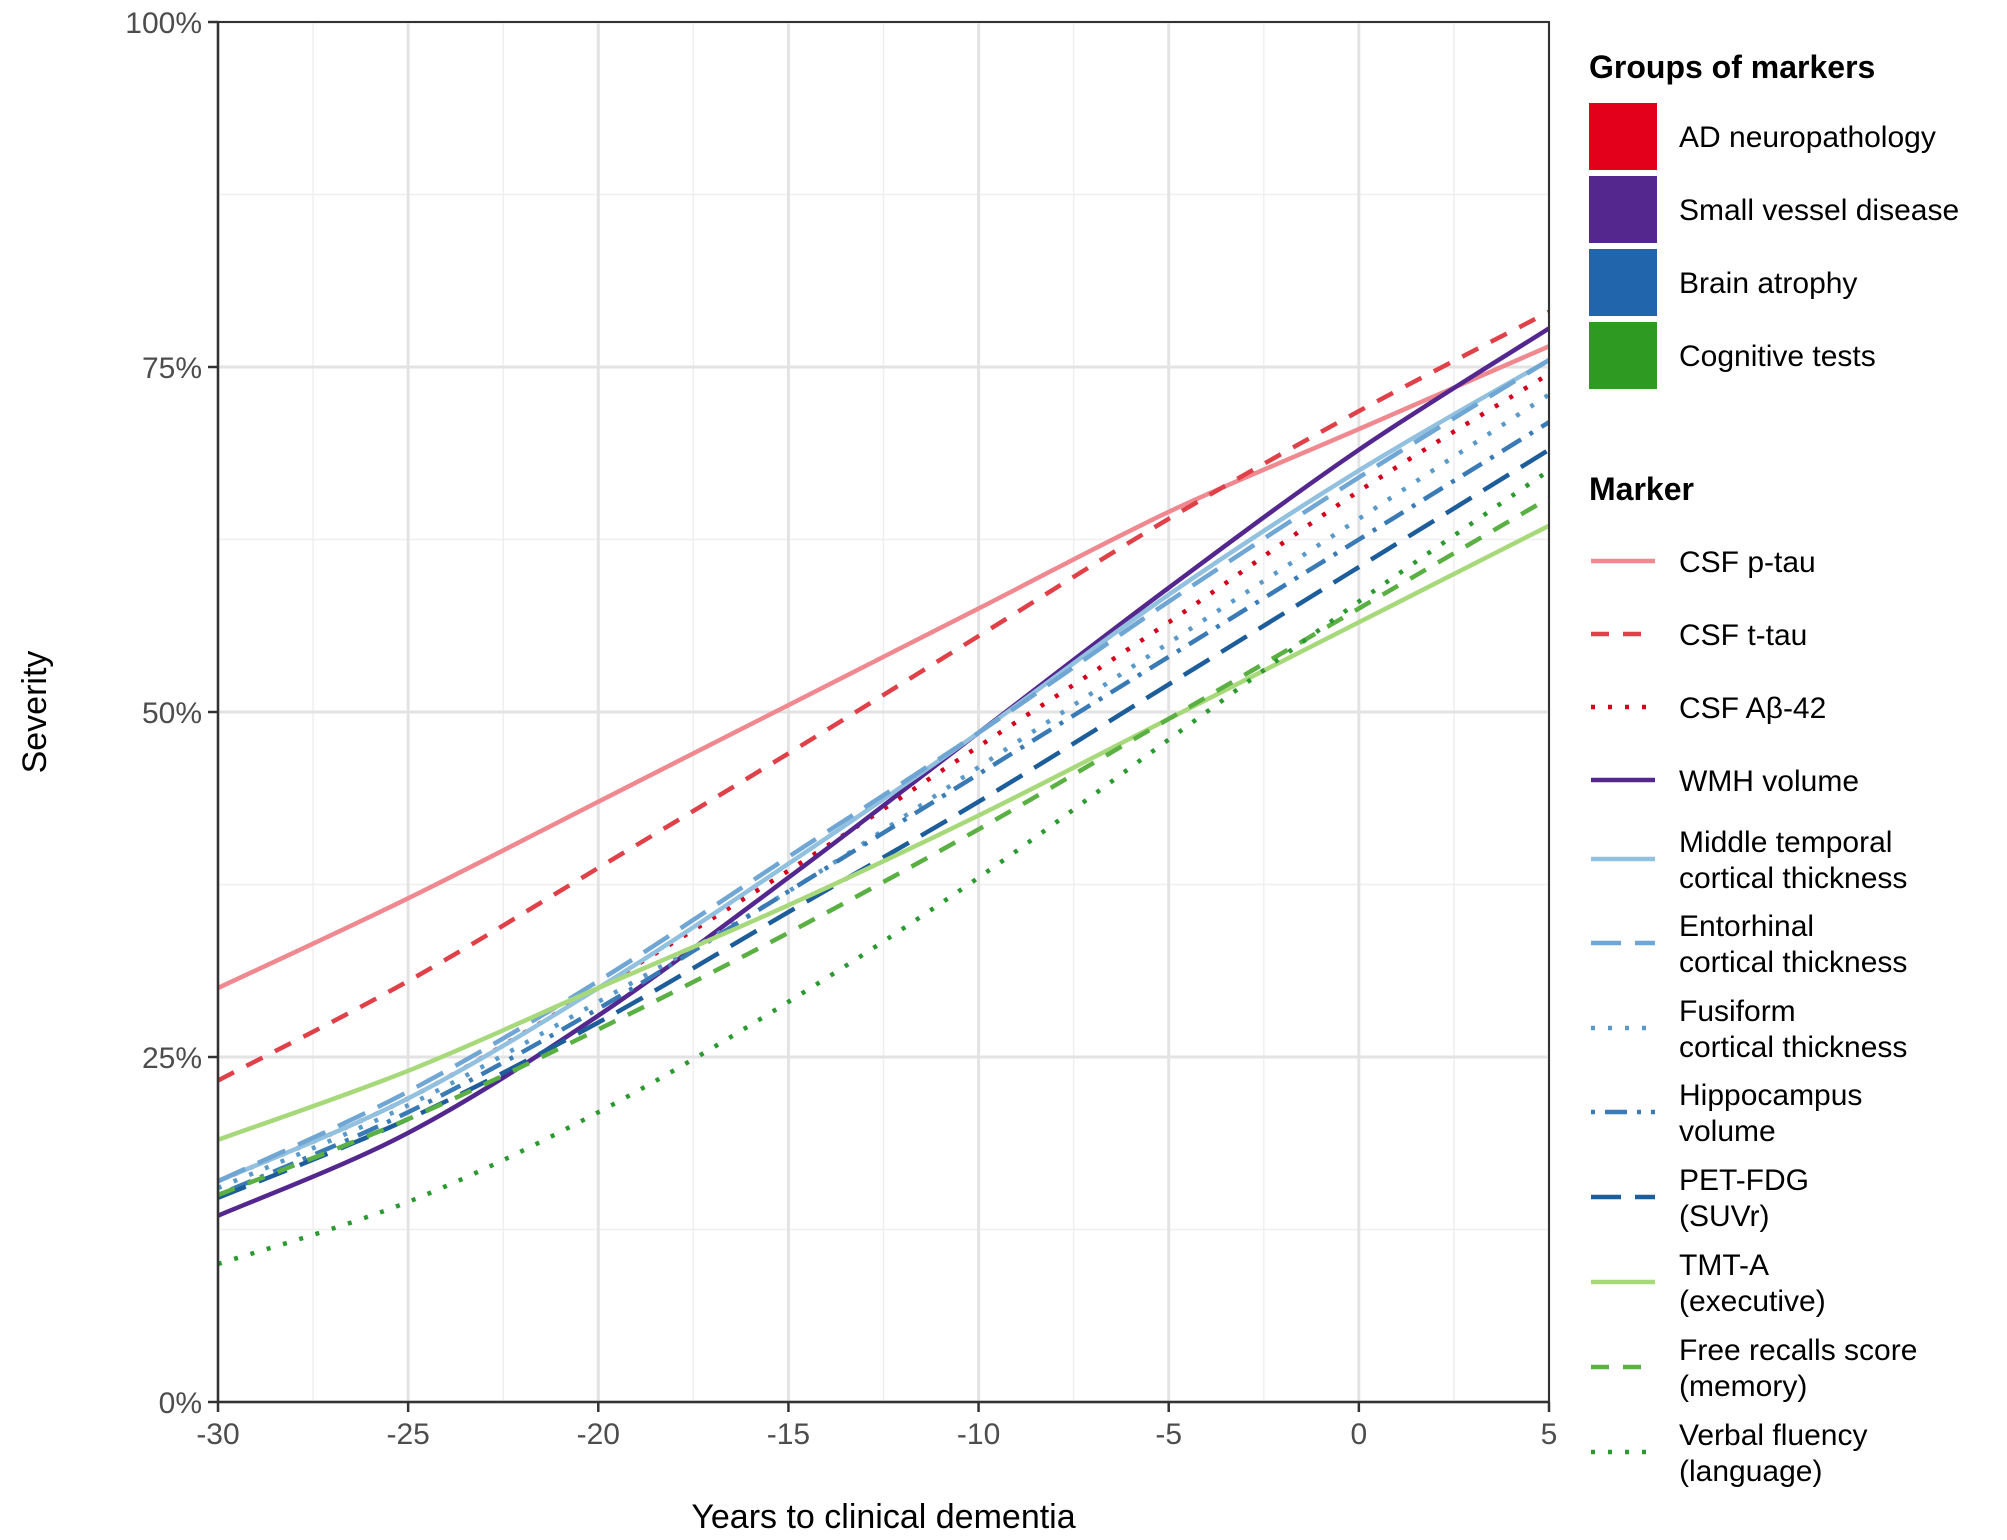 This screenshot has height=1540, width=2007. What do you see at coordinates (1750, 1471) in the screenshot?
I see `marker-legend-label: (language)` at bounding box center [1750, 1471].